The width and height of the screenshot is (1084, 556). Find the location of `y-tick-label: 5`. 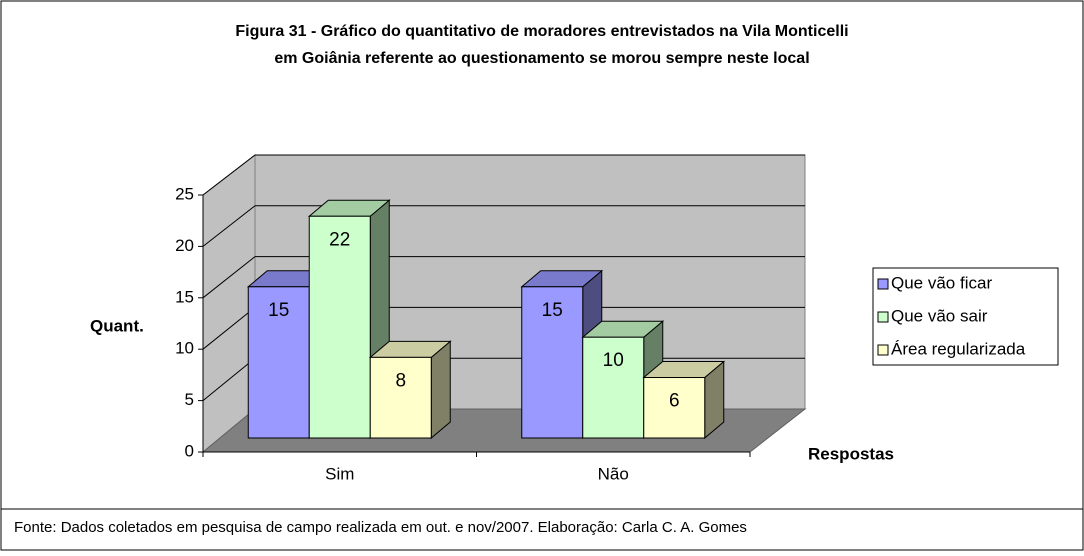

y-tick-label: 5 is located at coordinates (189, 399).